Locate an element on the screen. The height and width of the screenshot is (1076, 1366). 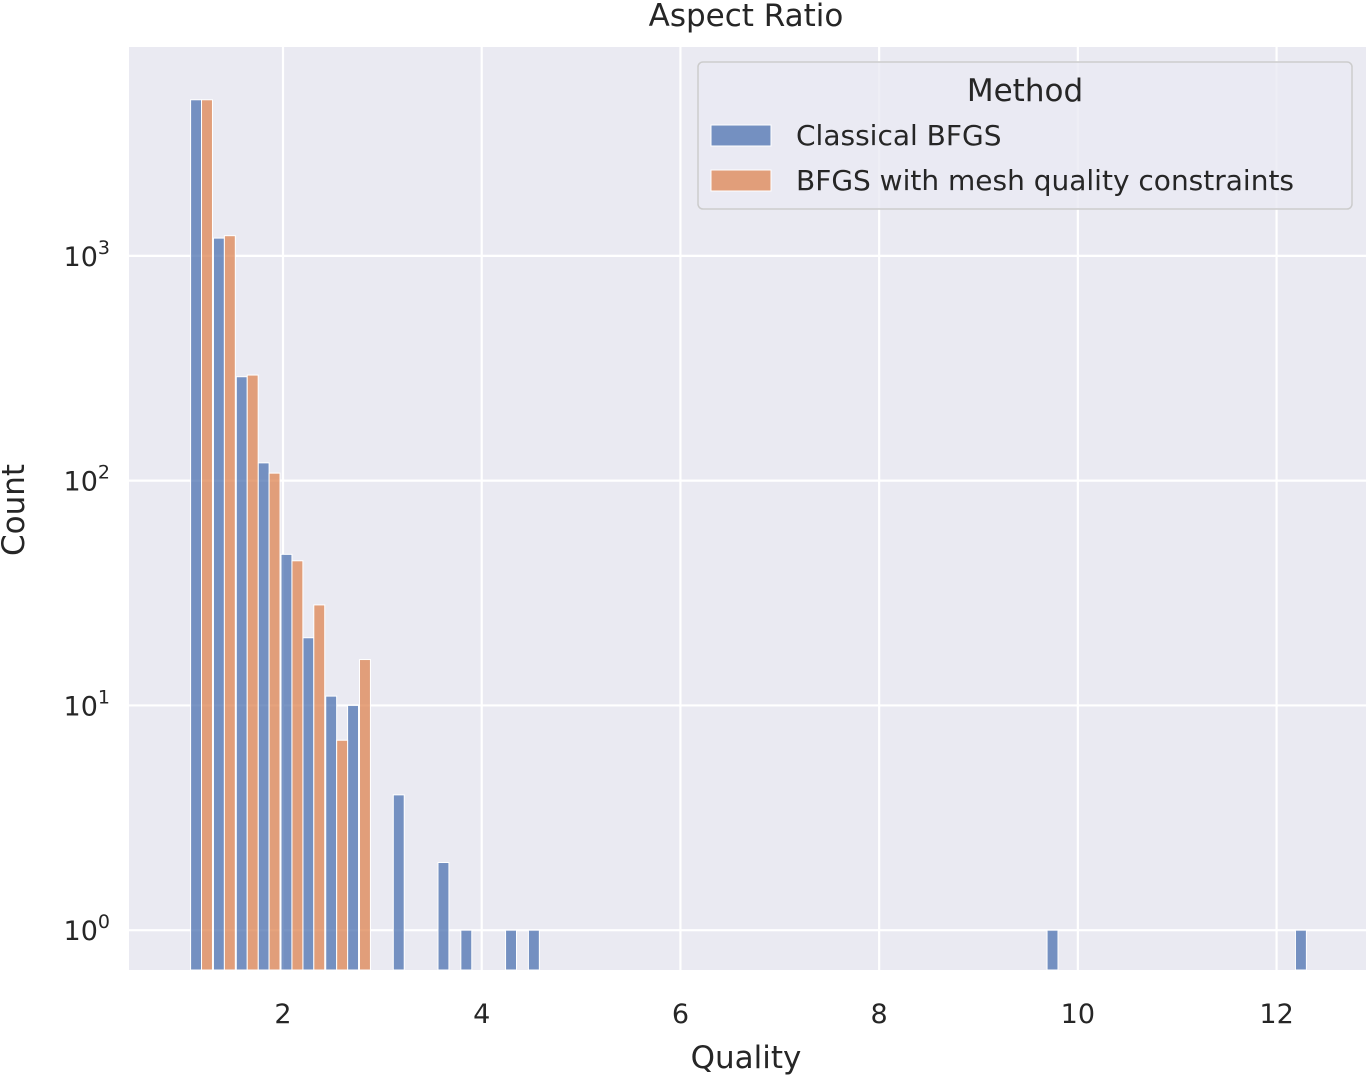
legend-entry-classical-bfgs: Classical BFGS is located at coordinates (898, 135).